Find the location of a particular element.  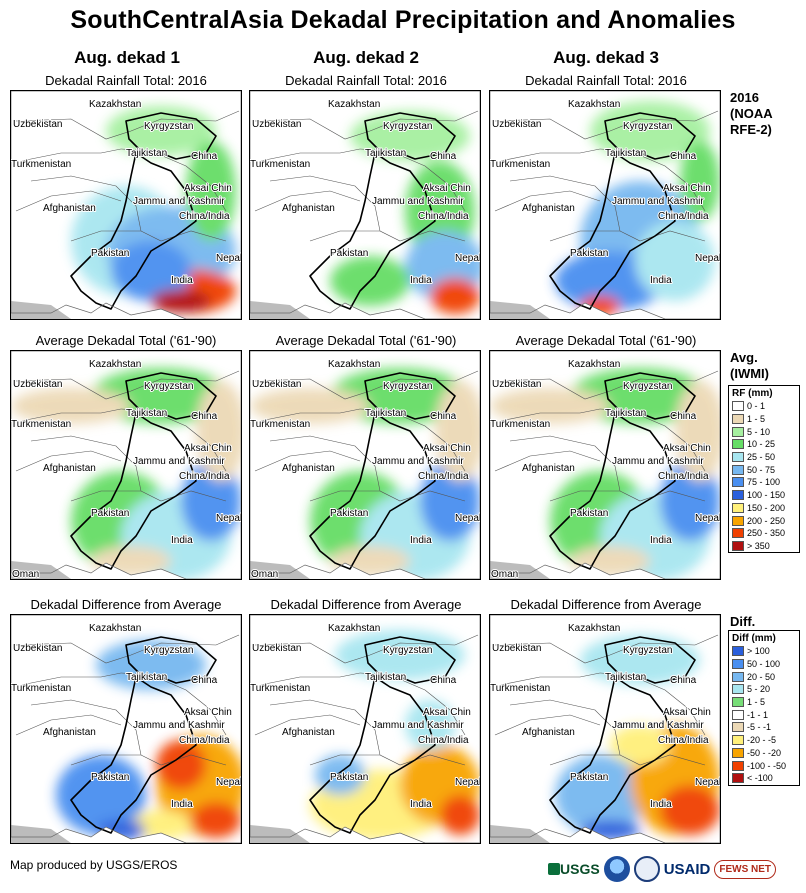

legend-label: 75 - 100 is located at coordinates (764, 482).